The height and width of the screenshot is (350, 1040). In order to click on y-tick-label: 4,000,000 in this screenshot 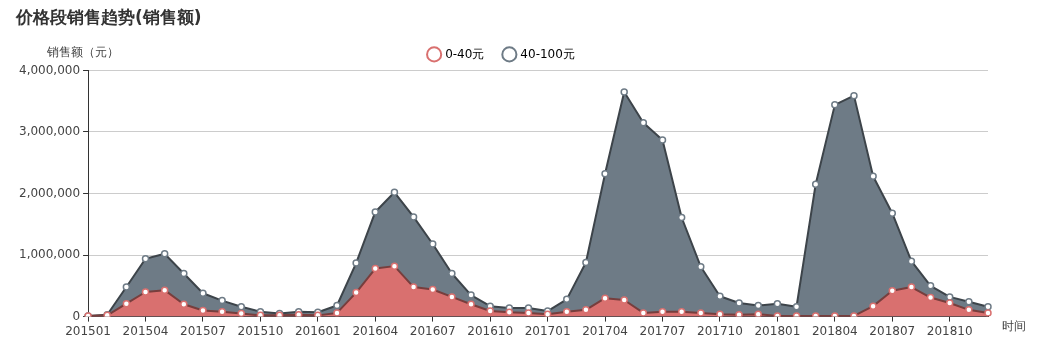, I will do `click(49, 69)`.